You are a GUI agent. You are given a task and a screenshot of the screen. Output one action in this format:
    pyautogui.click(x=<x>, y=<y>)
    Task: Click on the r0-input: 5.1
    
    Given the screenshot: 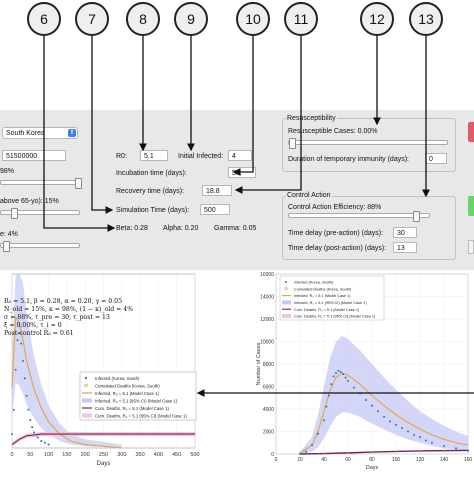 What is the action you would take?
    pyautogui.click(x=154, y=155)
    